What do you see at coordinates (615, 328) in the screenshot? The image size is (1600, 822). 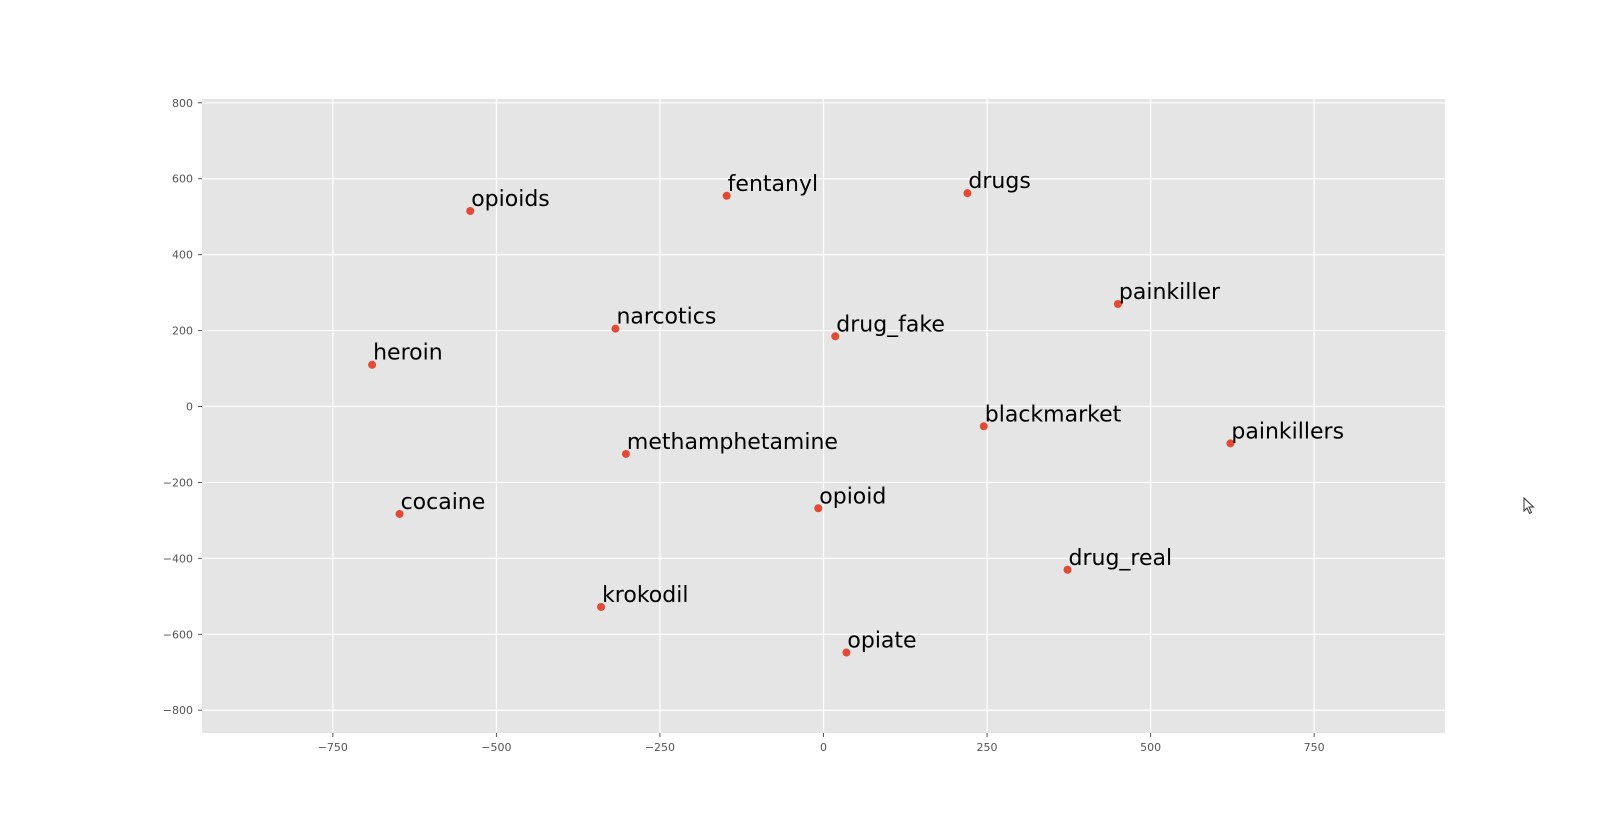 I see `data-point-narcotics` at bounding box center [615, 328].